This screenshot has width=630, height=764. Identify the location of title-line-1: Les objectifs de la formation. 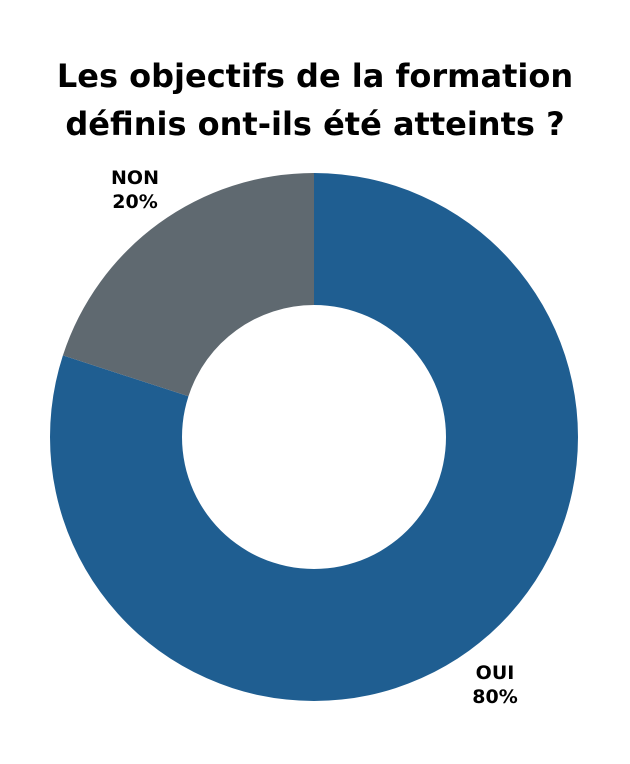
(315, 76).